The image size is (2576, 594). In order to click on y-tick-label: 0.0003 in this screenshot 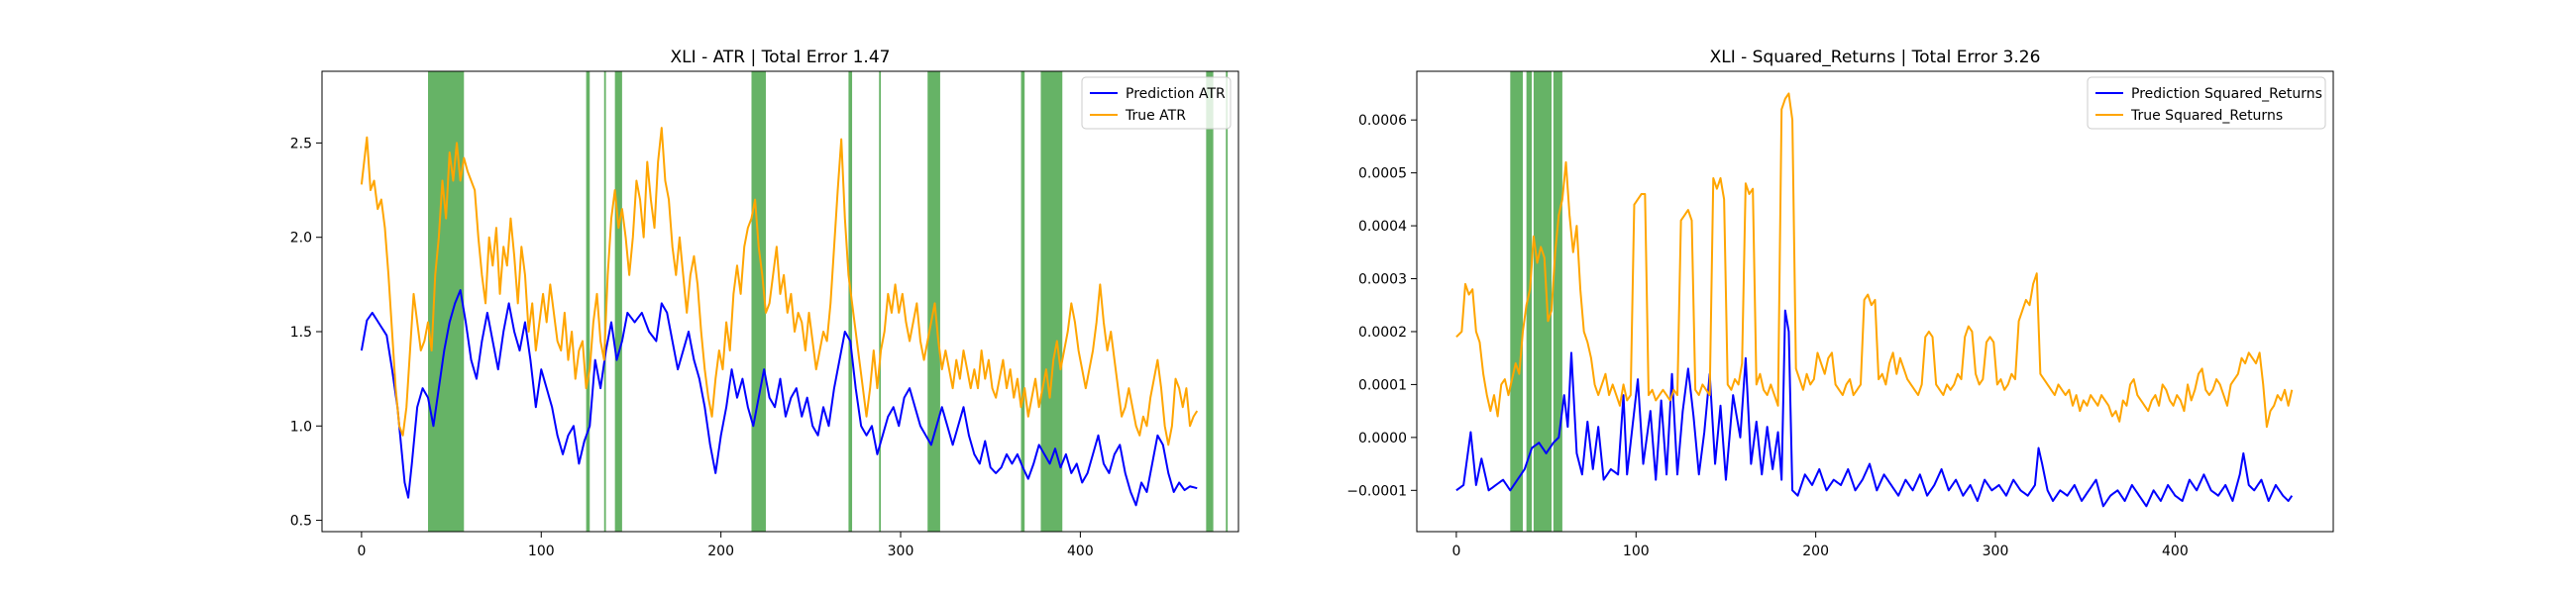, I will do `click(1382, 280)`.